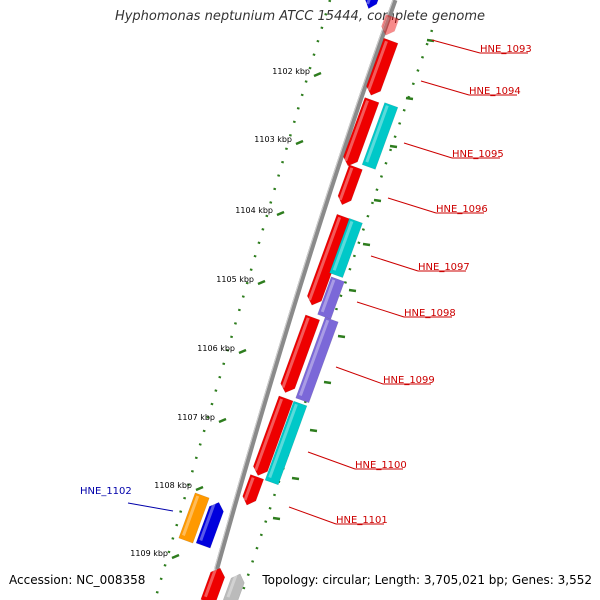  Describe the element at coordinates (173, 485) in the screenshot. I see `ruler-tick-label: 1108 kbp` at that location.